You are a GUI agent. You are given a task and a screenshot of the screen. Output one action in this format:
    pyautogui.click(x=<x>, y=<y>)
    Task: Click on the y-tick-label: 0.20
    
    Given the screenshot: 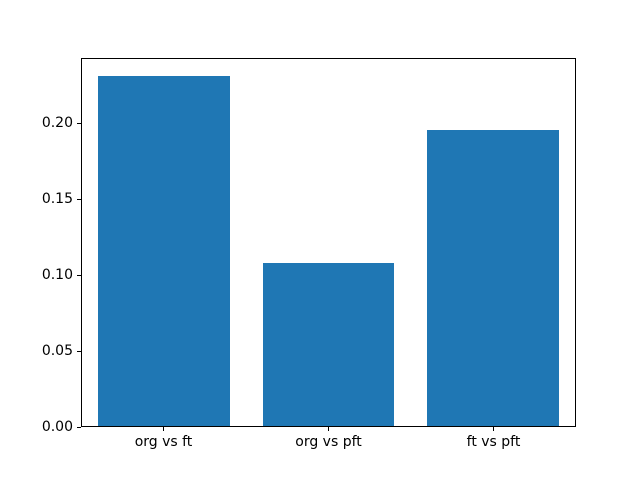 What is the action you would take?
    pyautogui.click(x=57, y=123)
    